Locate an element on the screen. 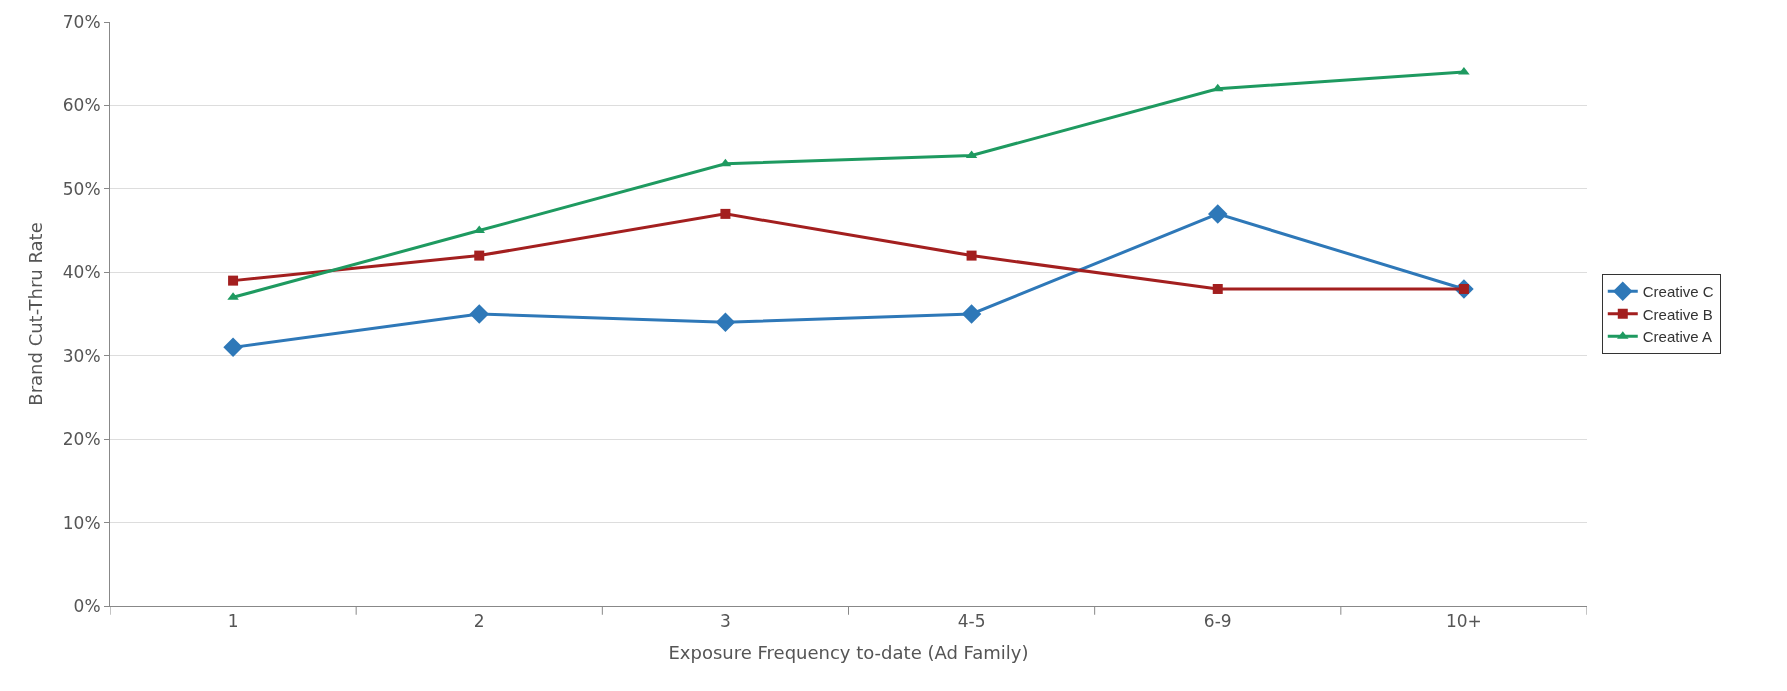 The height and width of the screenshot is (691, 1787). legend-label: Creative B is located at coordinates (1677, 314).